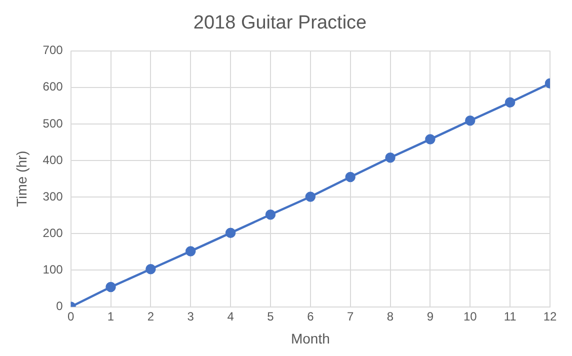  Describe the element at coordinates (310, 316) in the screenshot. I see `x-tick-label: 6` at that location.